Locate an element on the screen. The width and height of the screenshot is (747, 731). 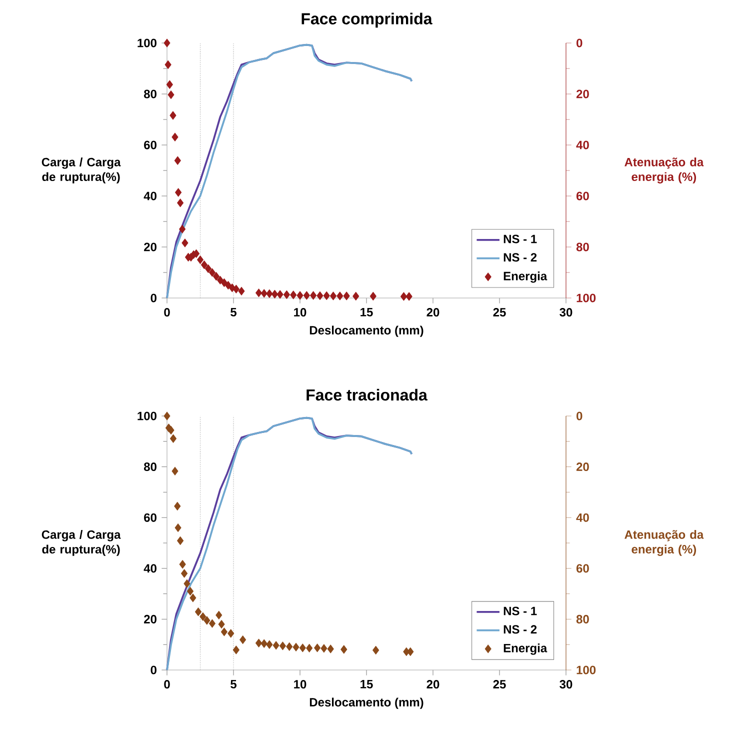
x-tick-label: 25 is located at coordinates (499, 312).